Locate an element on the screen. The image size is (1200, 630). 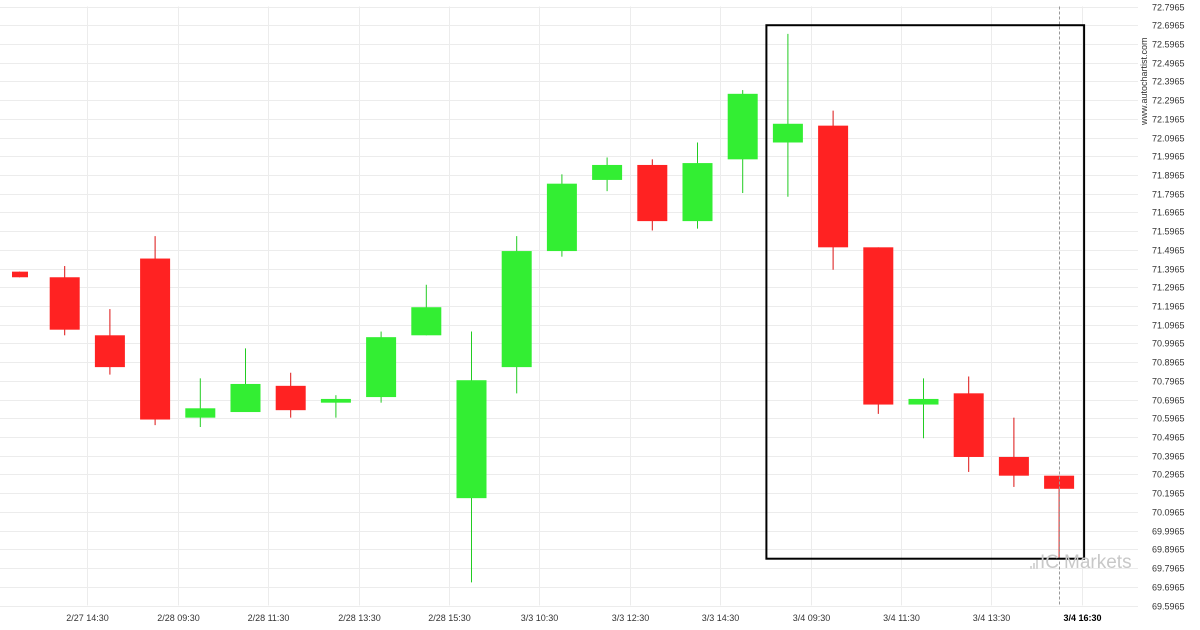
y-tick-label: 69.6965 is located at coordinates (1168, 588).